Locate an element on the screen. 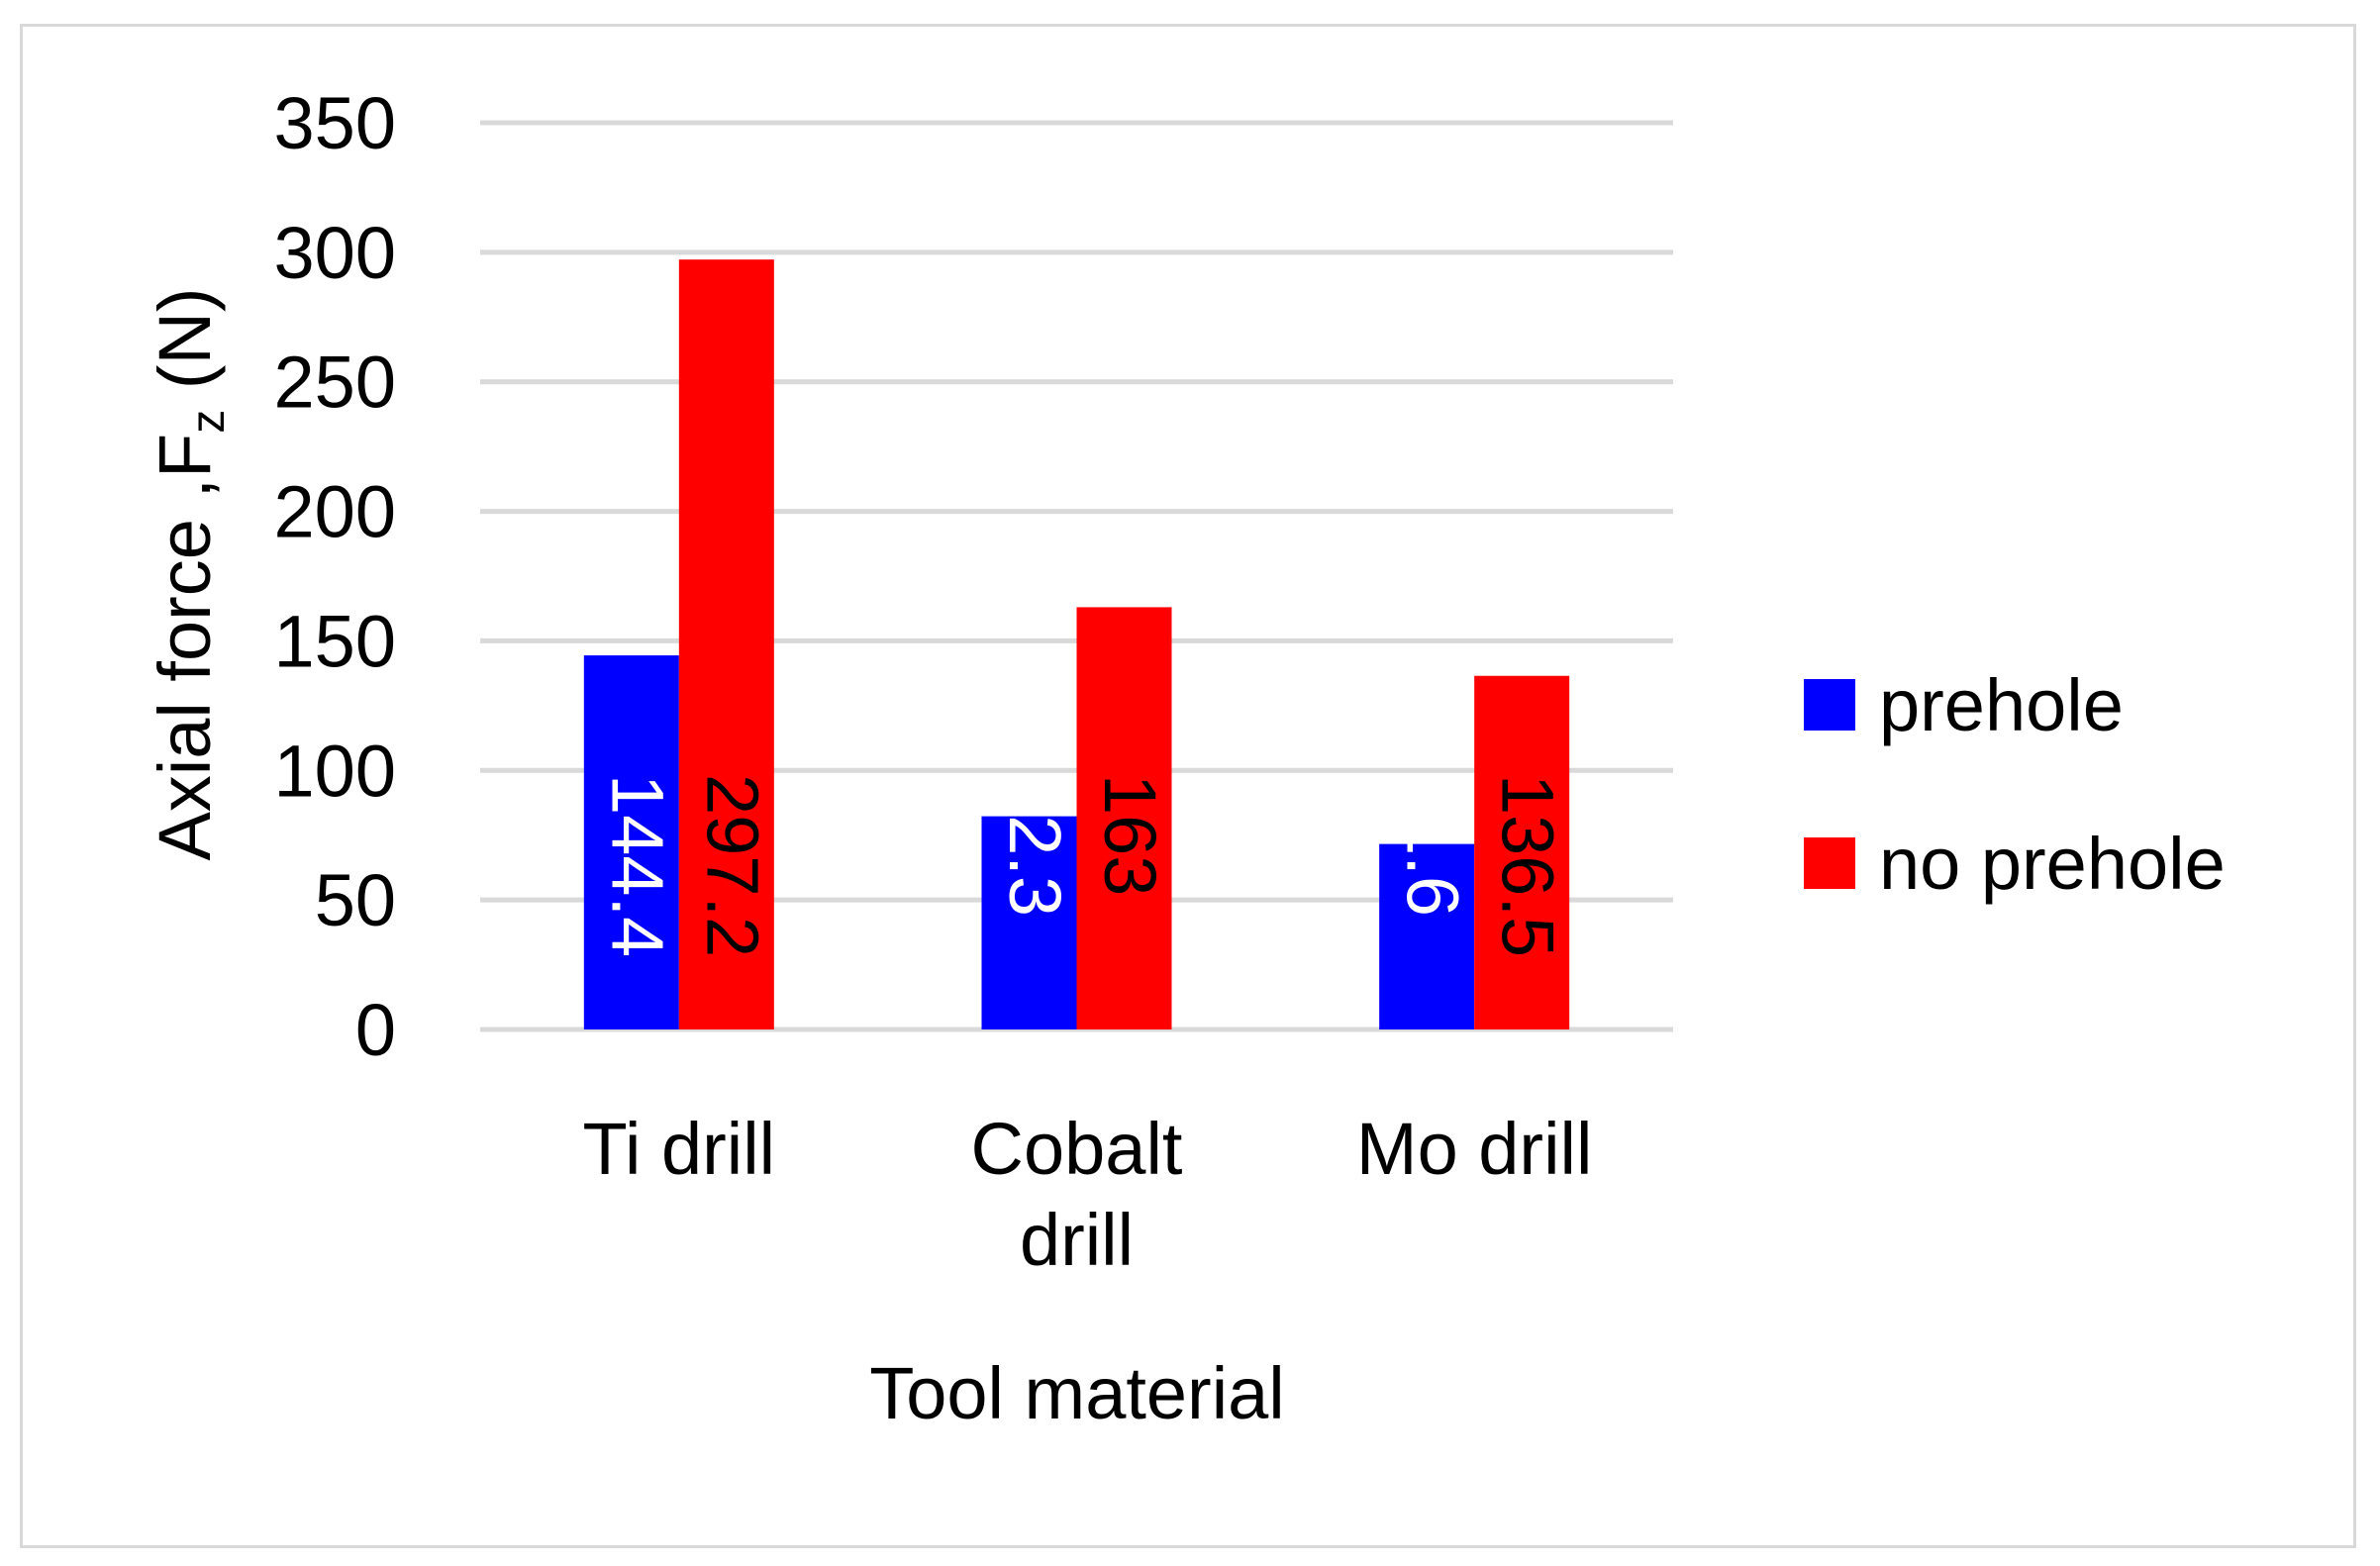 This screenshot has height=1566, width=2380. data-label: 82.3 is located at coordinates (1035, 845).